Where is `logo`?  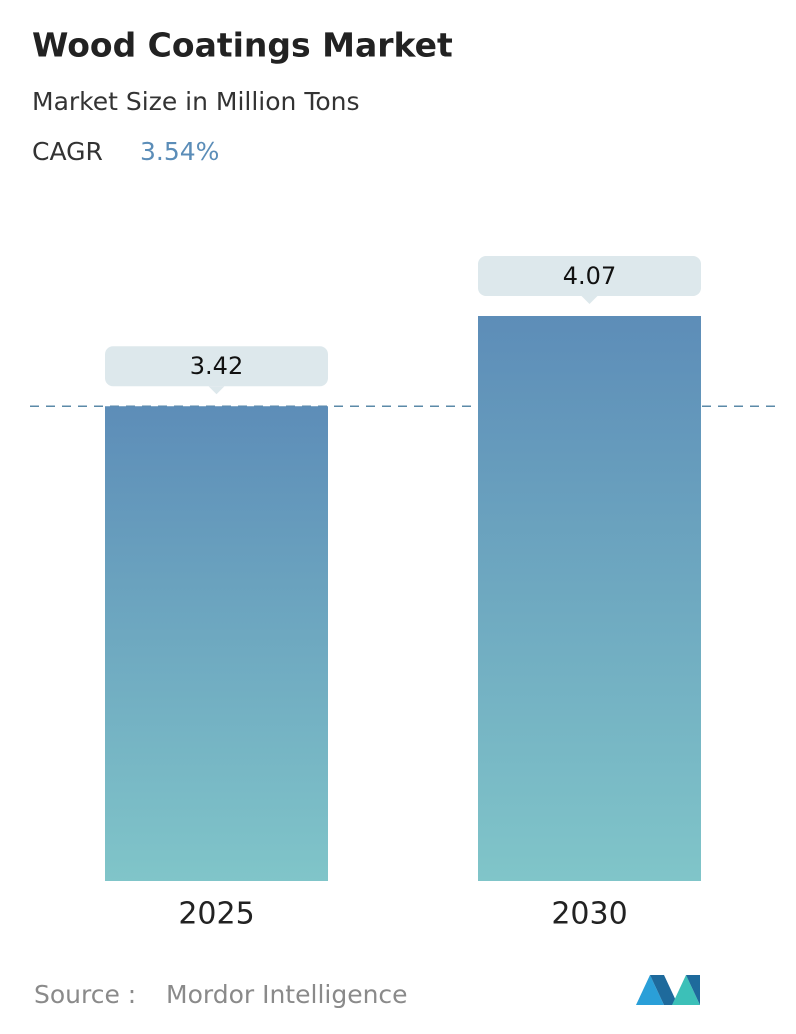 logo is located at coordinates (668, 990).